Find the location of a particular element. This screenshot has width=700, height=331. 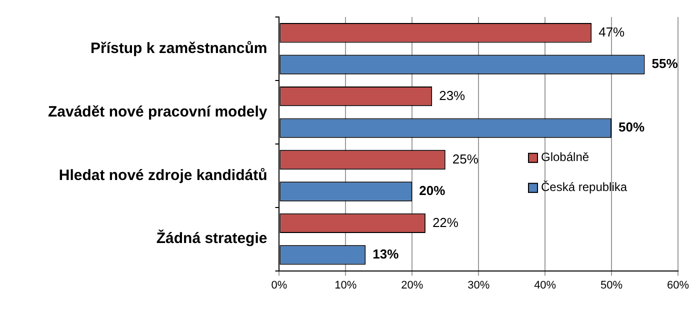

data-label: 50% is located at coordinates (631, 127).